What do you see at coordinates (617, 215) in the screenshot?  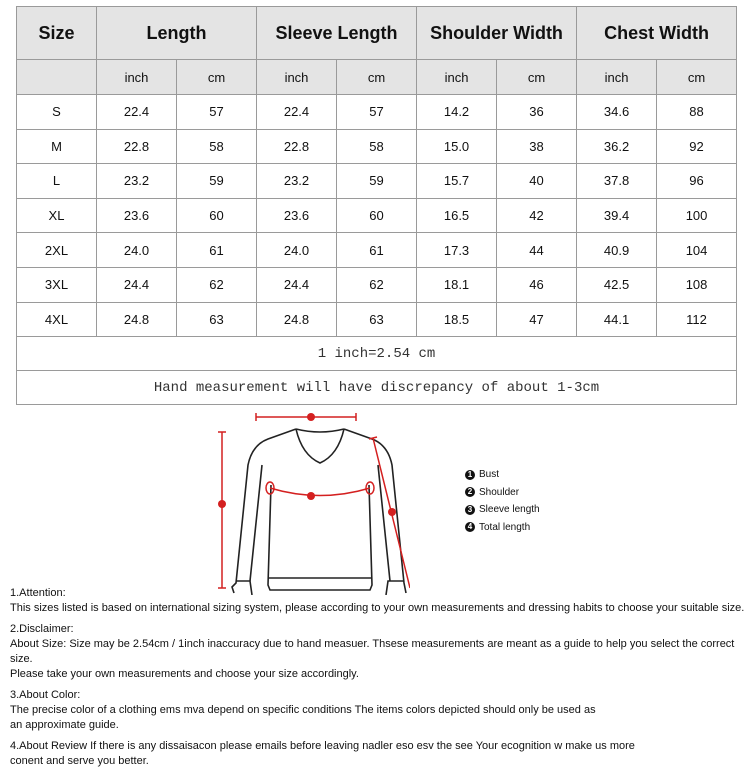 I see `table-cell: 39.4` at bounding box center [617, 215].